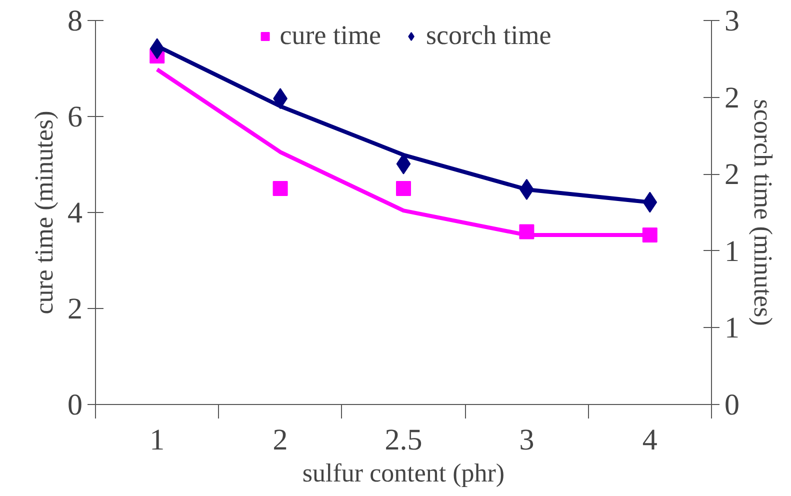 This screenshot has height=496, width=791. I want to click on x-tick-label: 4, so click(650, 440).